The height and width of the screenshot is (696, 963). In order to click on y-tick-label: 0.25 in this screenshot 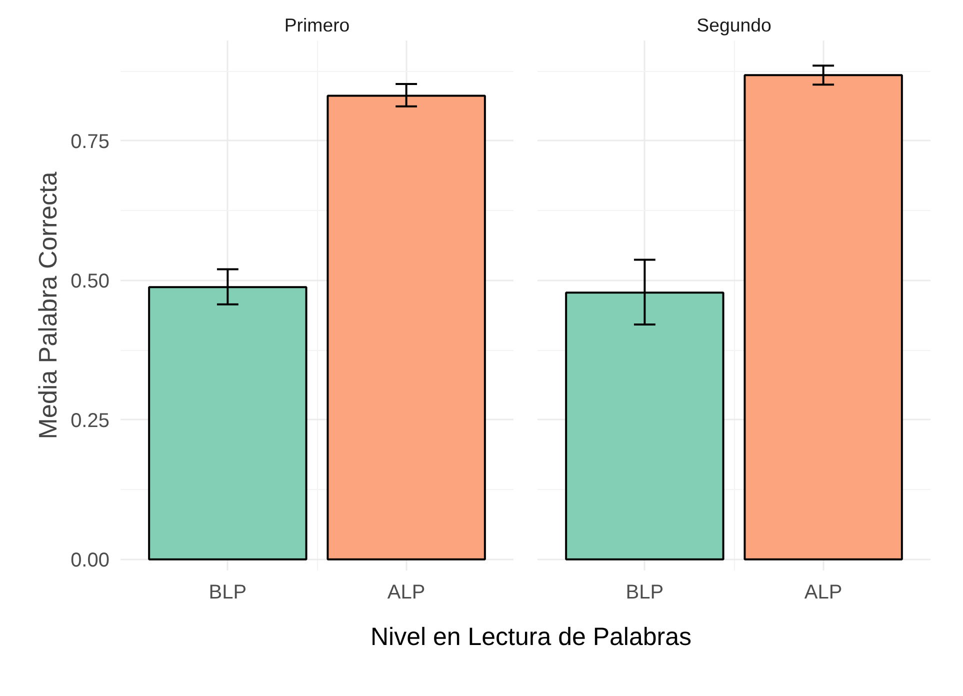, I will do `click(90, 421)`.